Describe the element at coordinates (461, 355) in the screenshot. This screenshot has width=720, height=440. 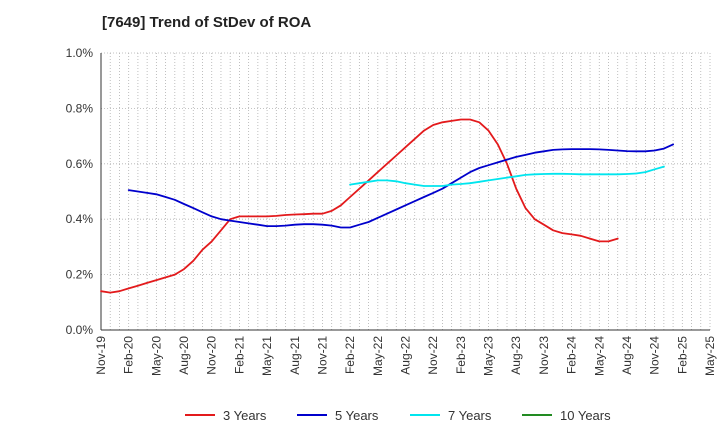
I see `x-tick-label: Feb-23` at that location.